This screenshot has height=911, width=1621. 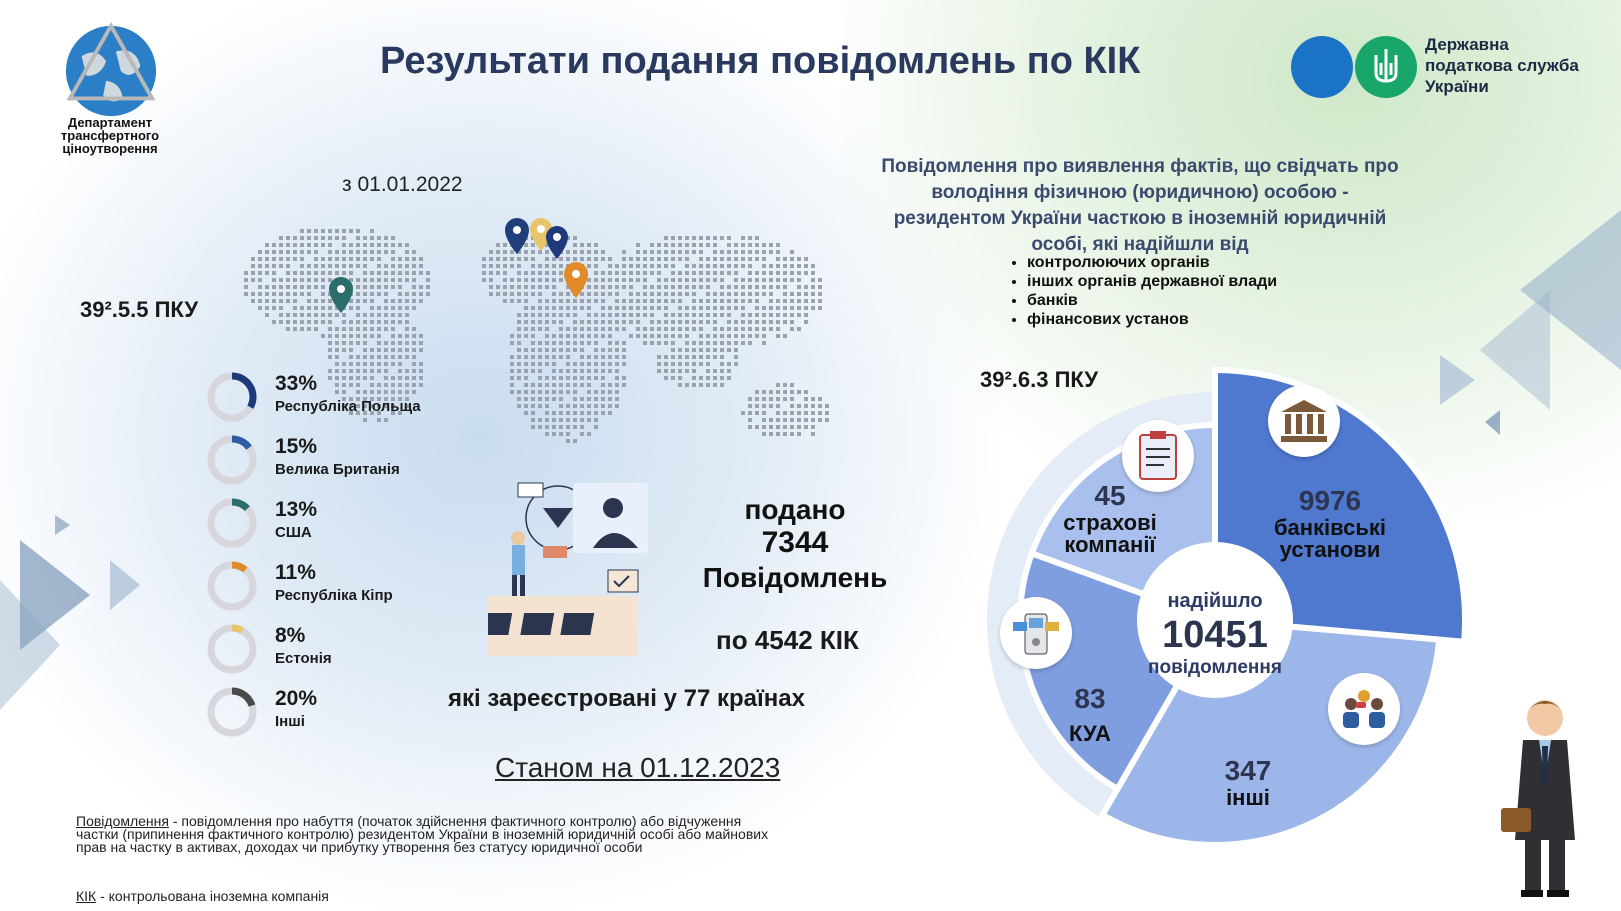 I want to click on source-bullet-item: інших органів державної влади, so click(x=1152, y=281).